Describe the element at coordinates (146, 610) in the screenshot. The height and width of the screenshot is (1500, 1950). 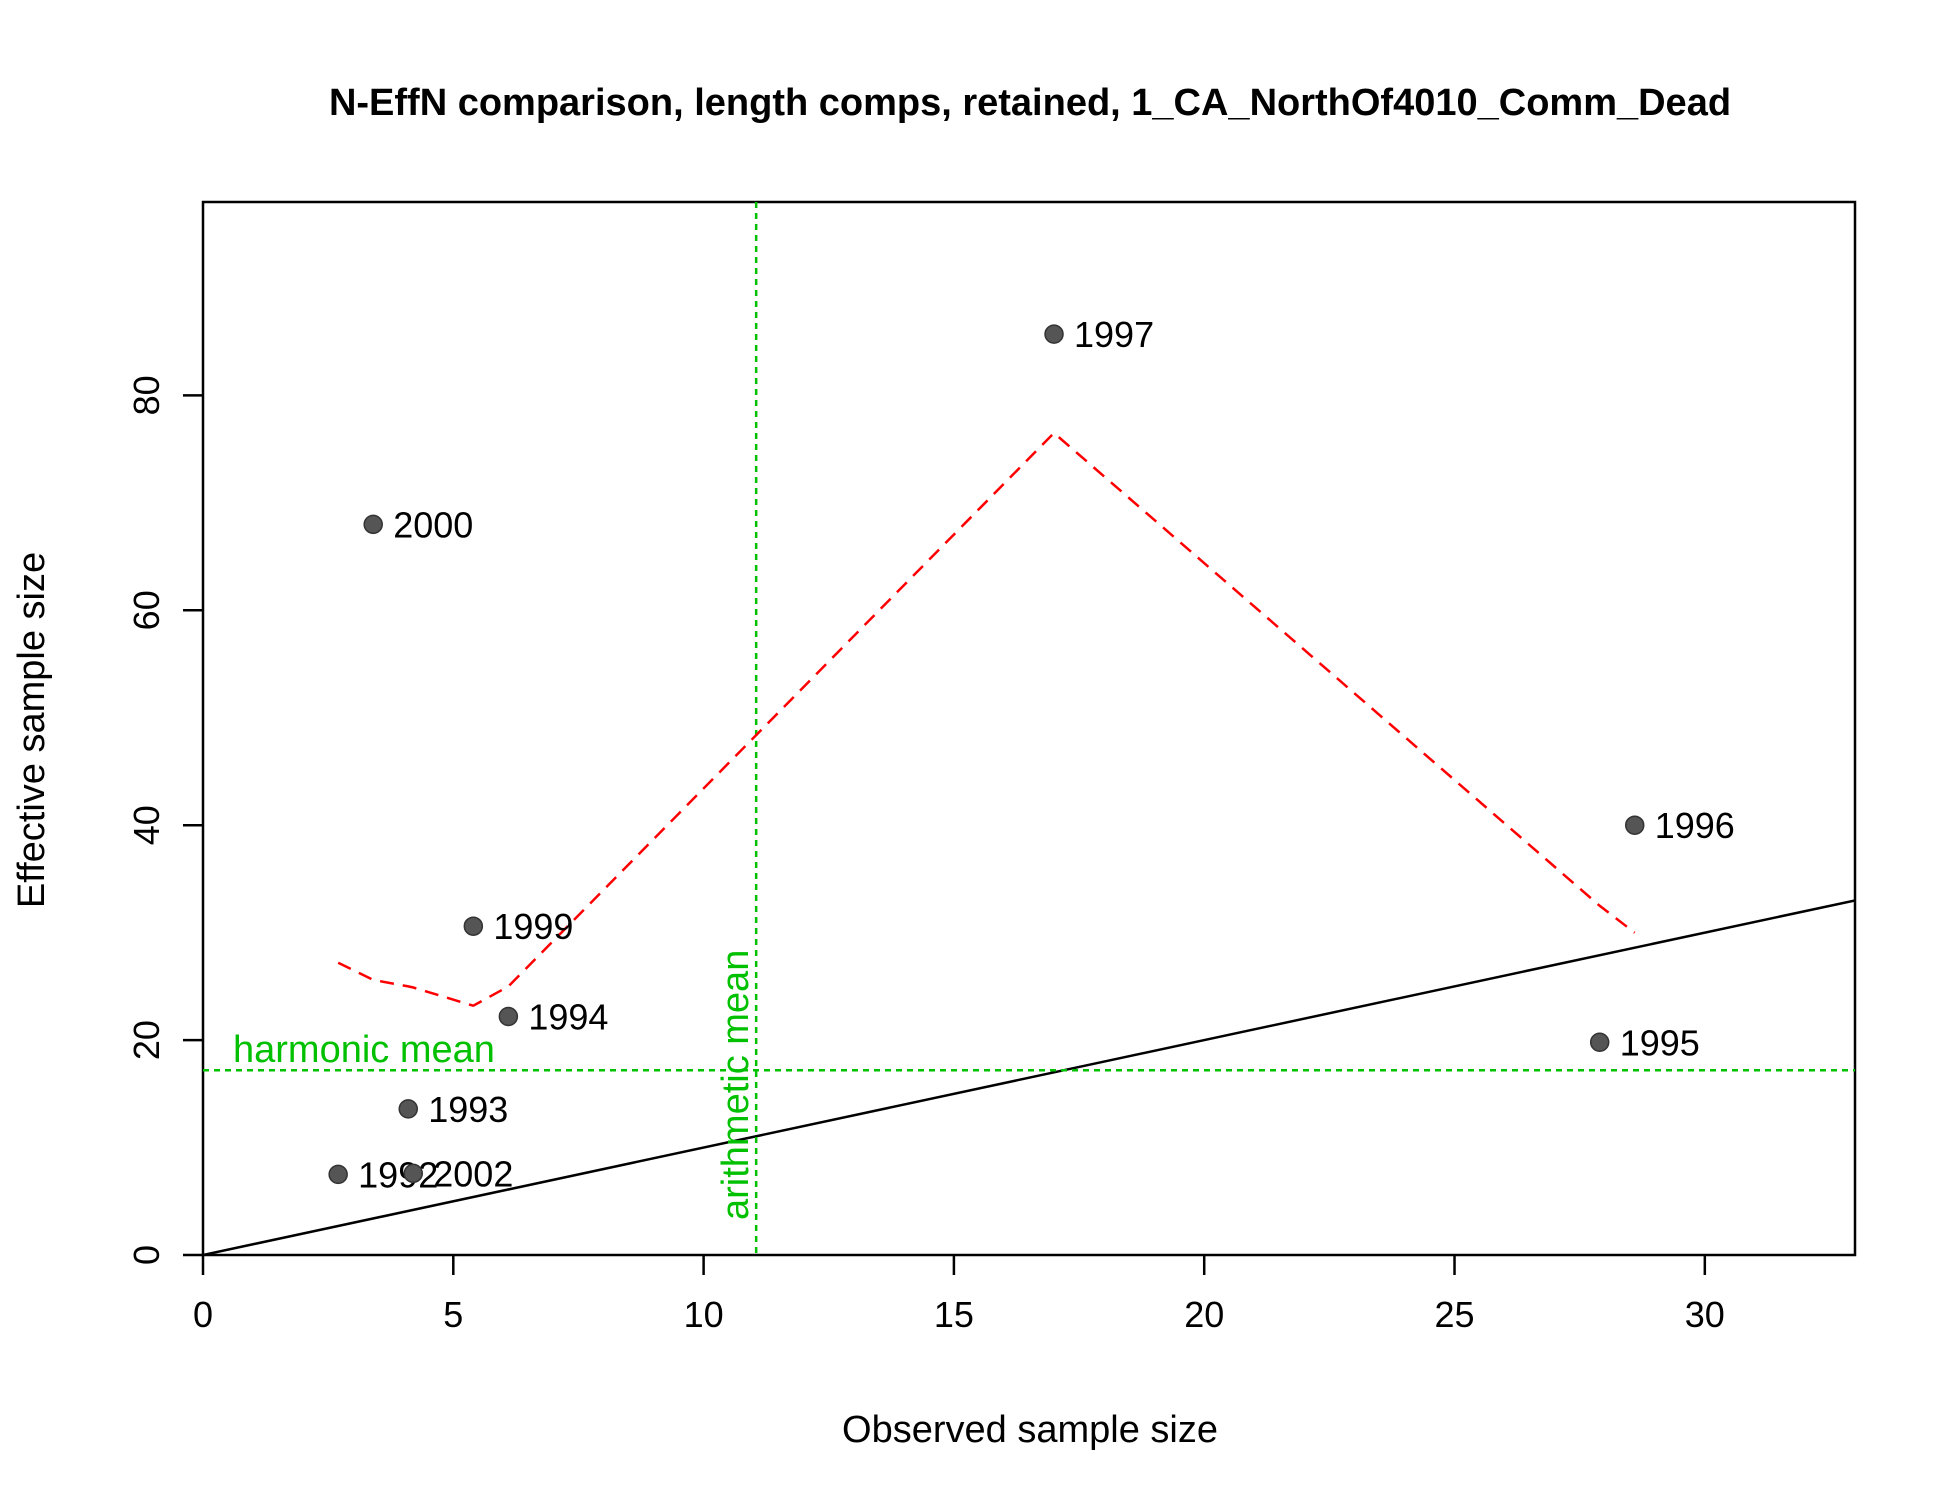
I see `y-tick-label: 60` at that location.